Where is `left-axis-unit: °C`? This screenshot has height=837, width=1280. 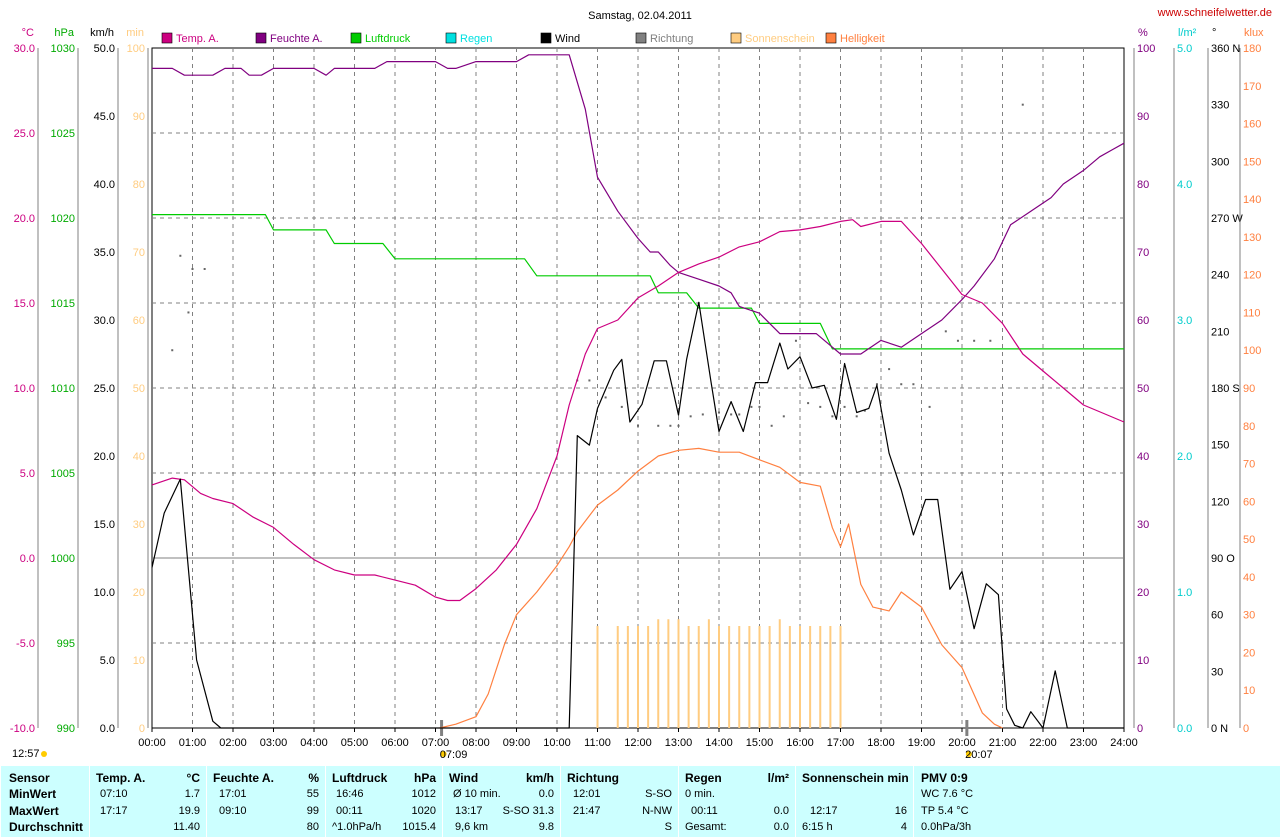
left-axis-unit: °C is located at coordinates (28, 33).